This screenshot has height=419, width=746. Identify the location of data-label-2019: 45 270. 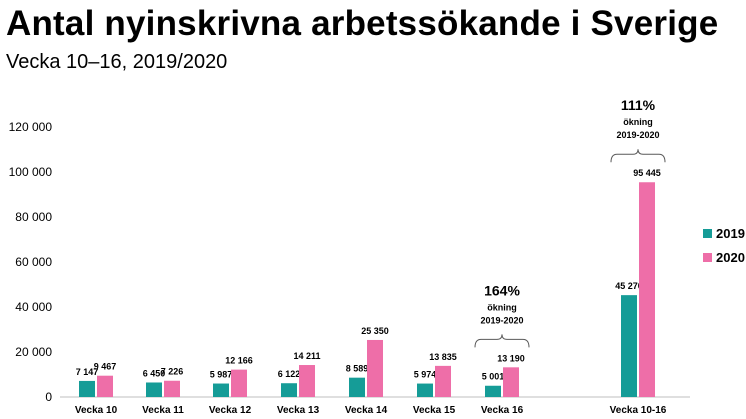
(629, 286).